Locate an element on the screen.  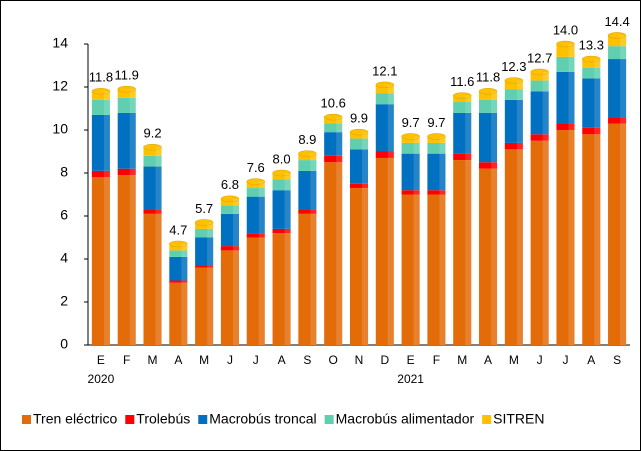
legend-label: Tren eléctrico is located at coordinates (75, 419).